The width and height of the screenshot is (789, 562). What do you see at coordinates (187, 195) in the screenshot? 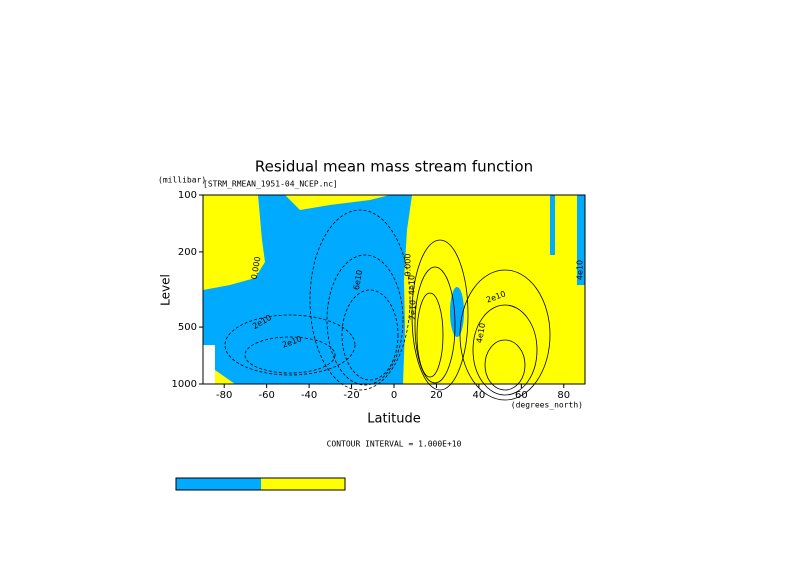
I see `y-tick-label: 100` at bounding box center [187, 195].